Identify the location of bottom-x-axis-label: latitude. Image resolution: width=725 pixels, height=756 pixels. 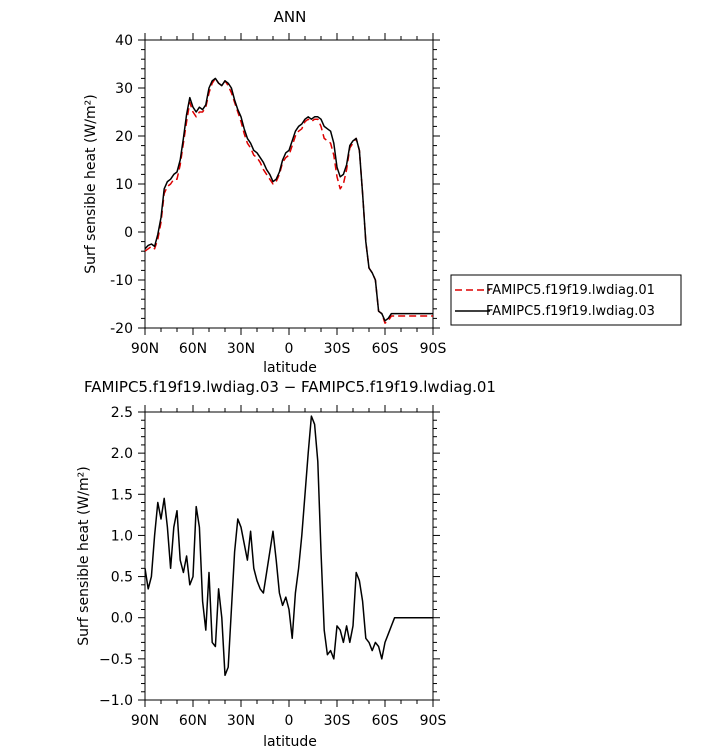
(290, 742).